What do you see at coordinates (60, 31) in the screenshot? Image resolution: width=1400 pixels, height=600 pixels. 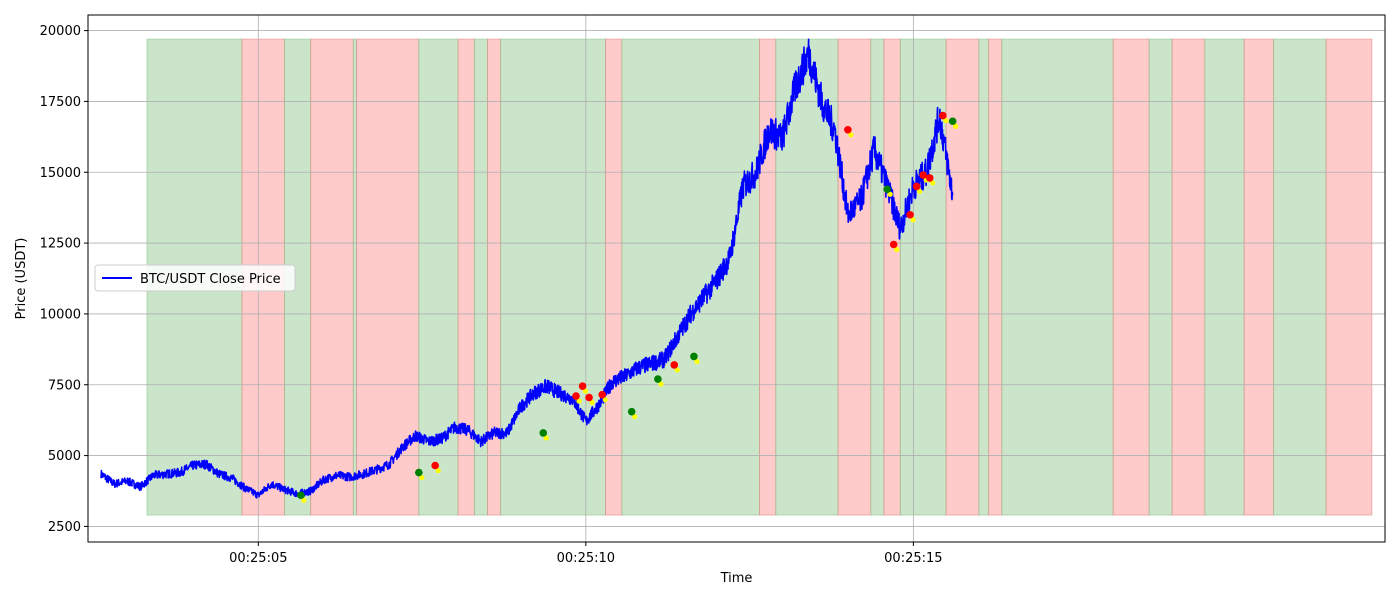 I see `y-tick-label: 20000` at bounding box center [60, 31].